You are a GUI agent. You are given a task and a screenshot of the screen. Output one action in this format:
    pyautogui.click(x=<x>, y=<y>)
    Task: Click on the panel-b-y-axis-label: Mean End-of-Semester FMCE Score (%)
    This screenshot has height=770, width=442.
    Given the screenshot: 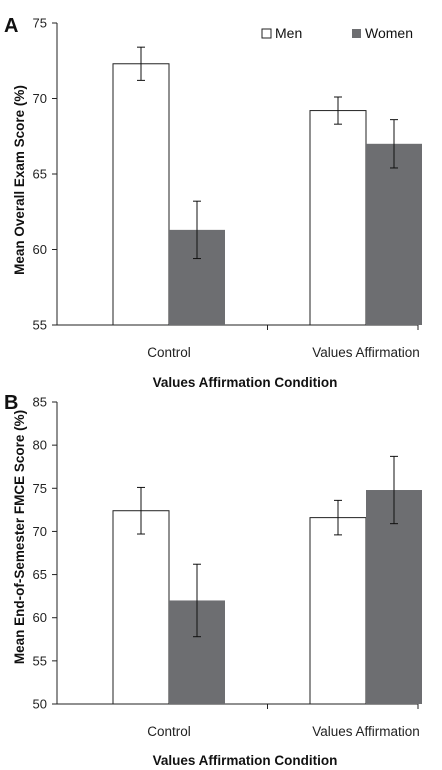 What is the action you would take?
    pyautogui.click(x=19, y=537)
    